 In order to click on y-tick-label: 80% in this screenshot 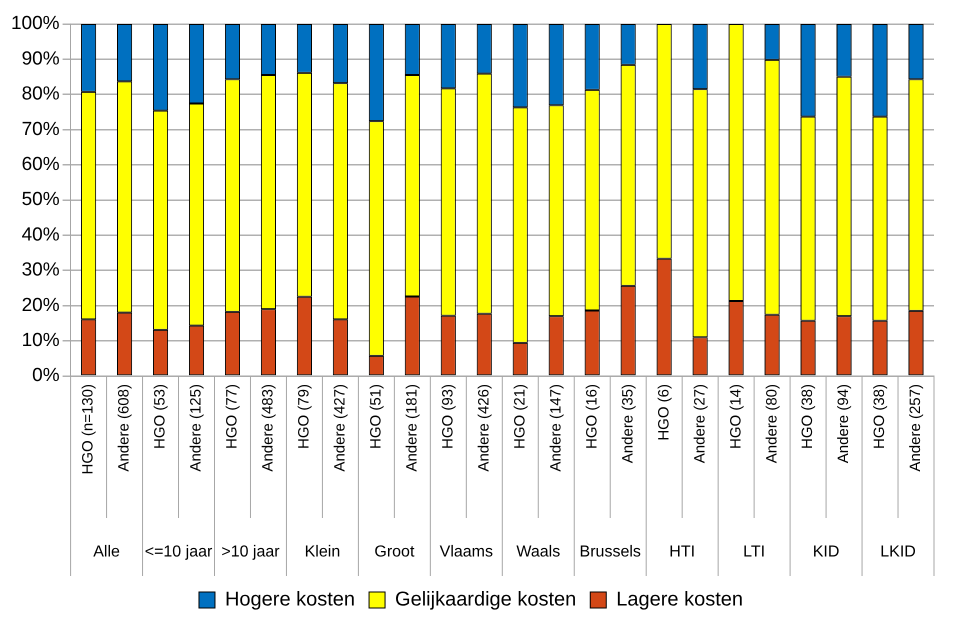, I will do `click(41, 94)`.